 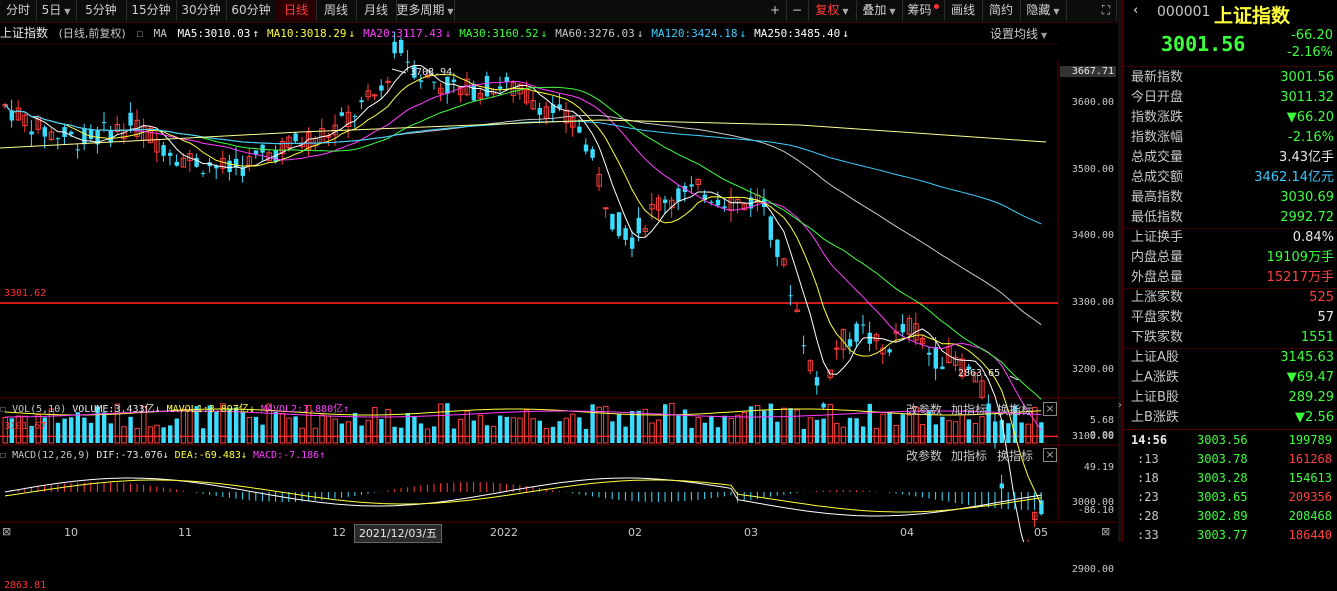 I want to click on toolbar-button-4: 筹码, so click(x=923, y=10).